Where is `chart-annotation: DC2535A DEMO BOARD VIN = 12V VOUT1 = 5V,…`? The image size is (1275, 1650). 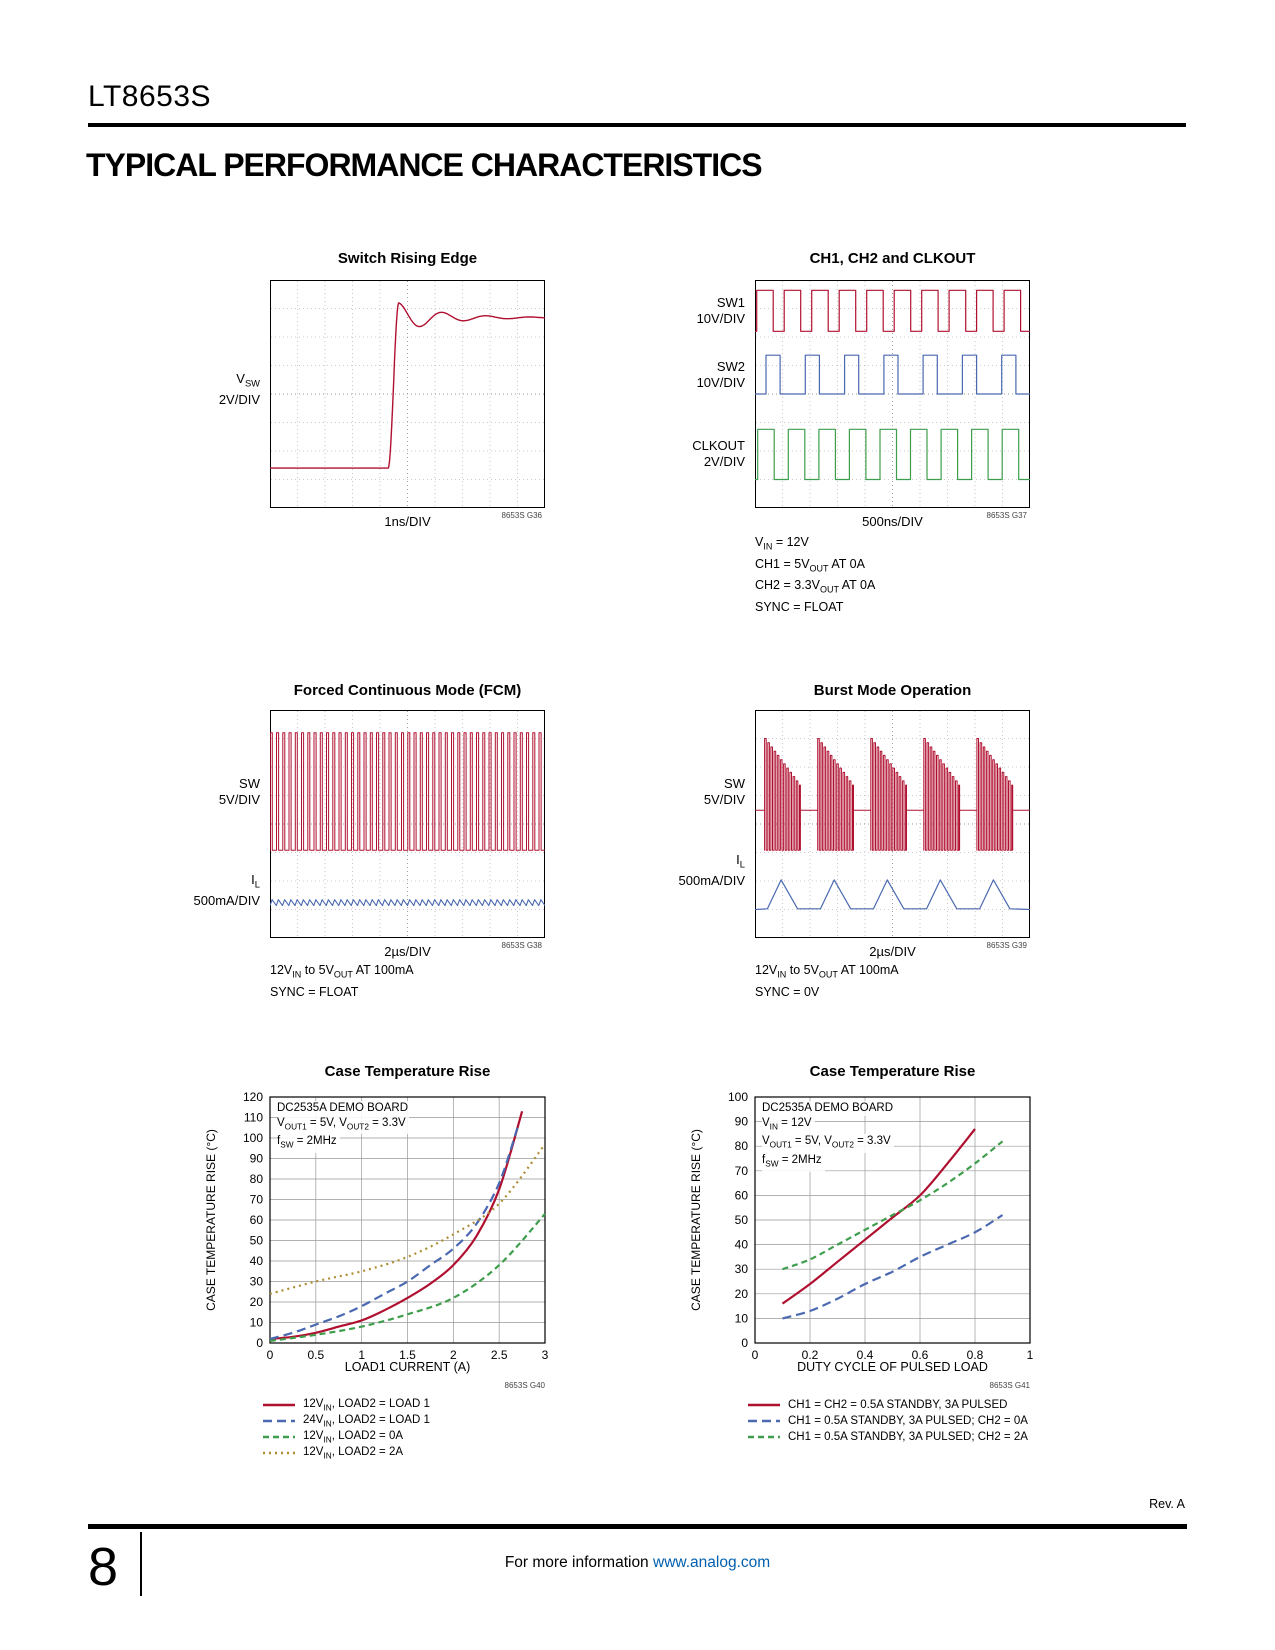
chart-annotation: DC2535A DEMO BOARD VIN = 12V VOUT1 = 5V,… is located at coordinates (829, 1136).